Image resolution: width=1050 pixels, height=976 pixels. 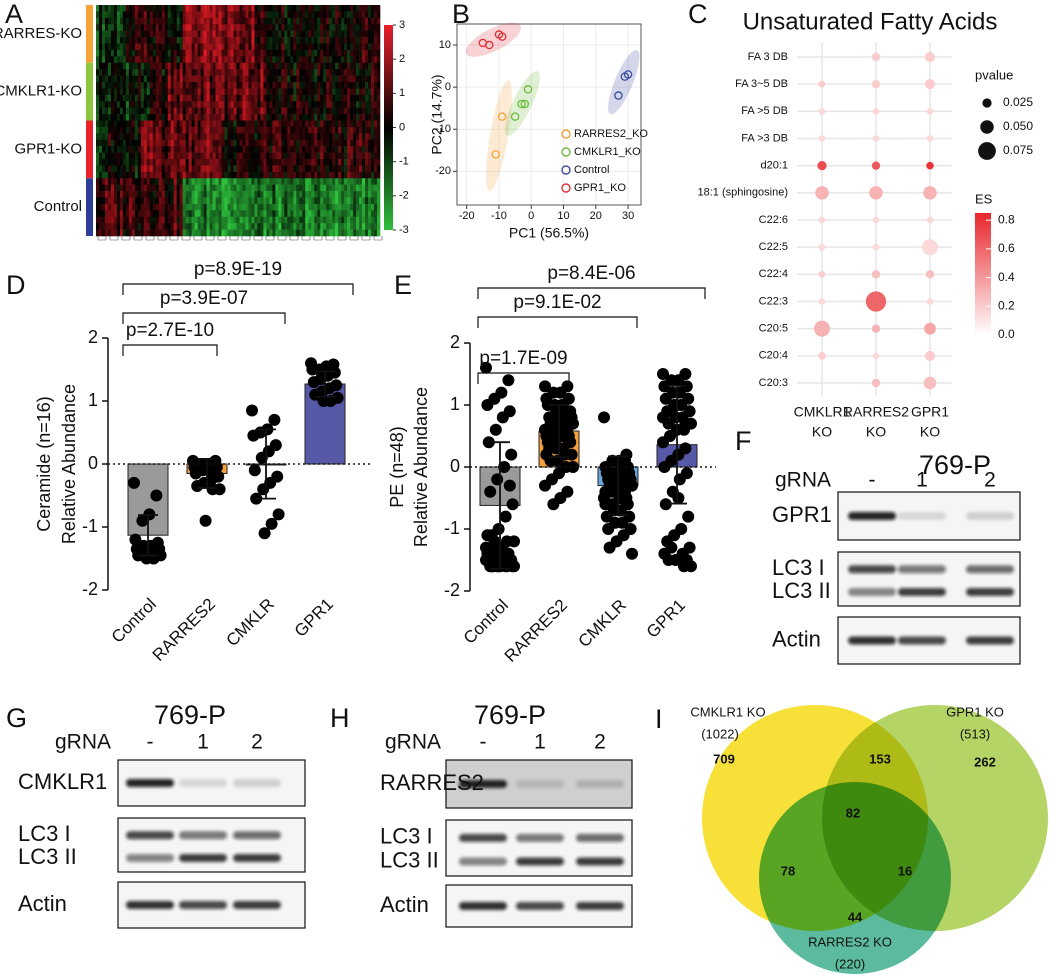 I want to click on y-tick-label: -1, so click(x=90, y=526).